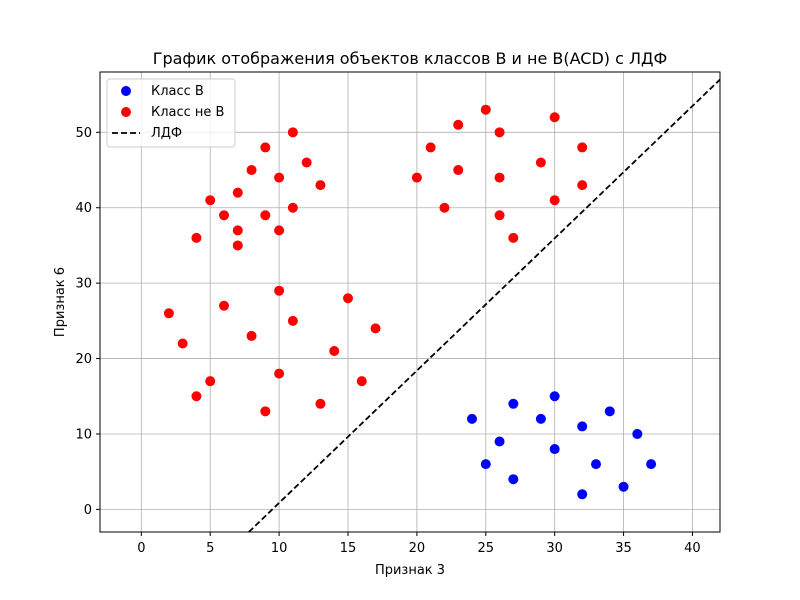 The width and height of the screenshot is (800, 600). What do you see at coordinates (177, 91) in the screenshot?
I see `legend-label-class-b: Класс B` at bounding box center [177, 91].